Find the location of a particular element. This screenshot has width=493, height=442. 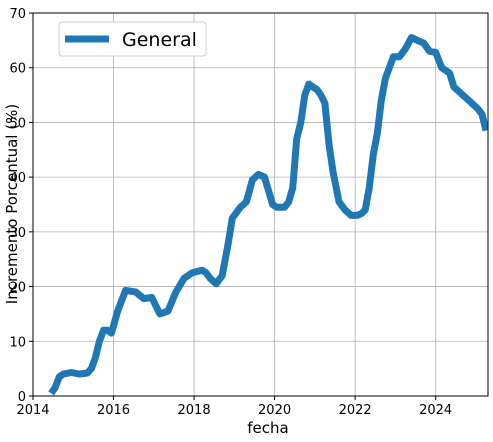

y-tick-label: 0 is located at coordinates (22, 397).